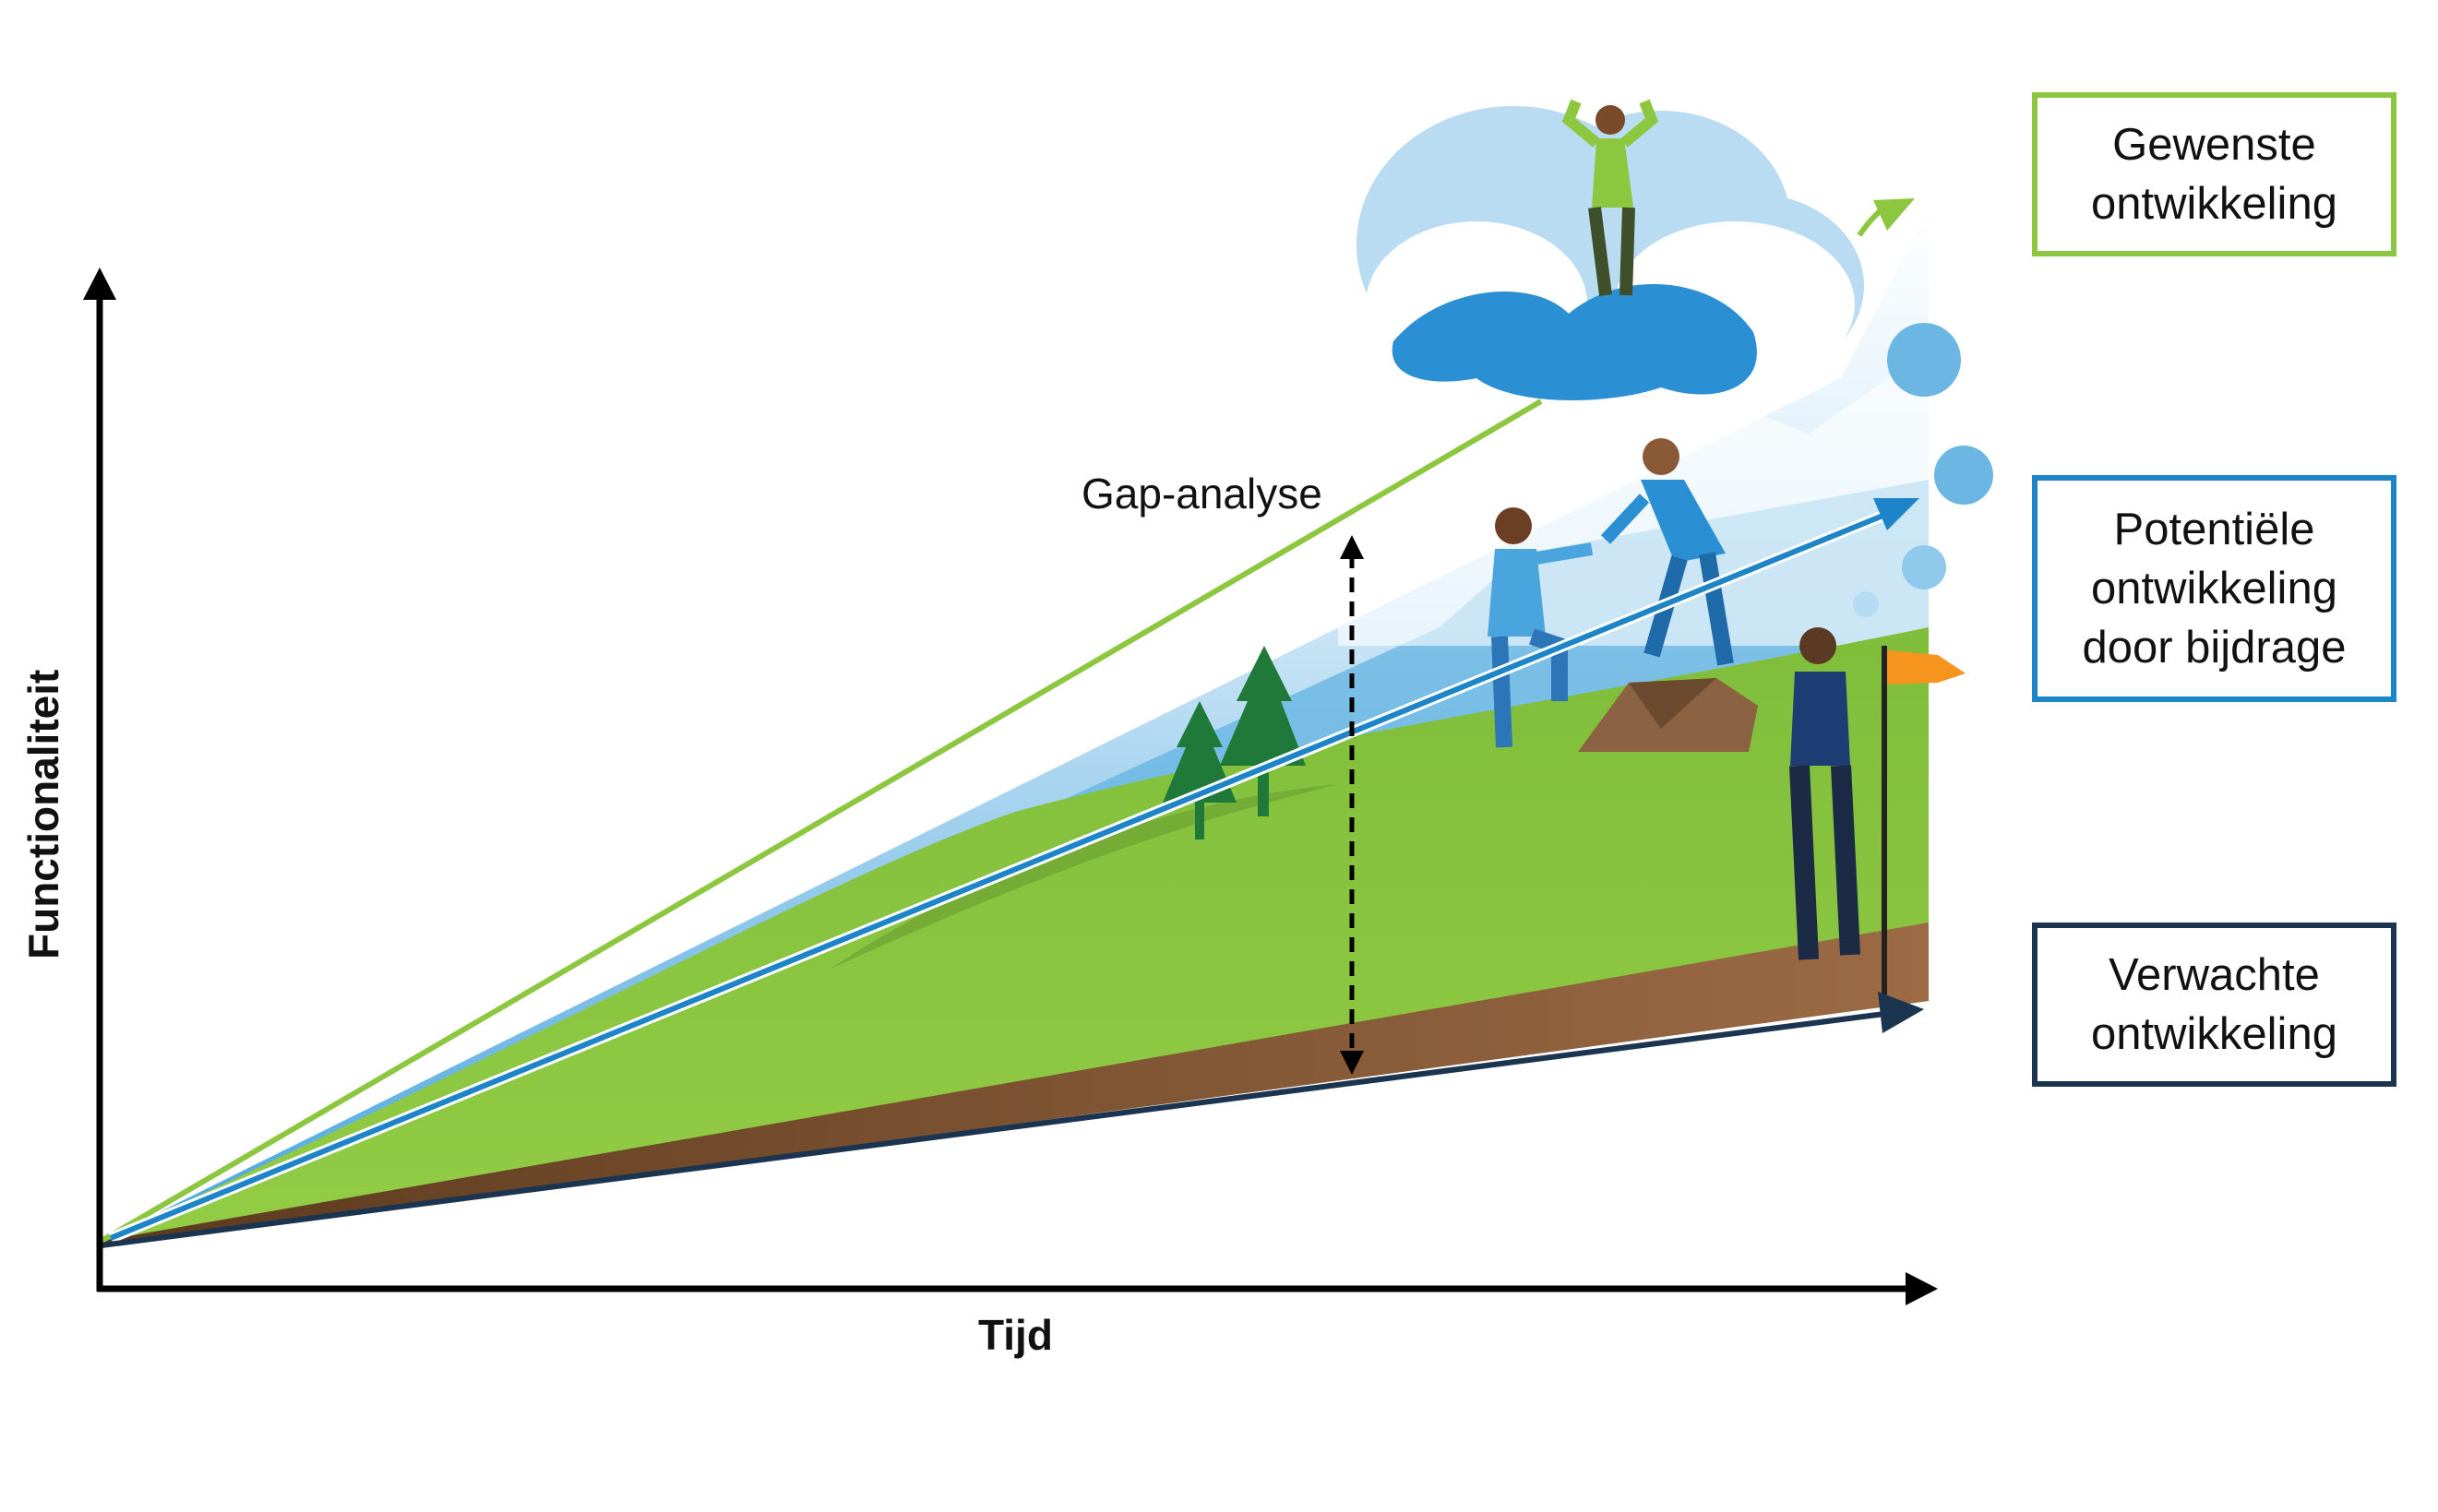 Image resolution: width=2438 pixels, height=1512 pixels. What do you see at coordinates (2214, 145) in the screenshot?
I see `legend-desired-line1: Gewenste` at bounding box center [2214, 145].